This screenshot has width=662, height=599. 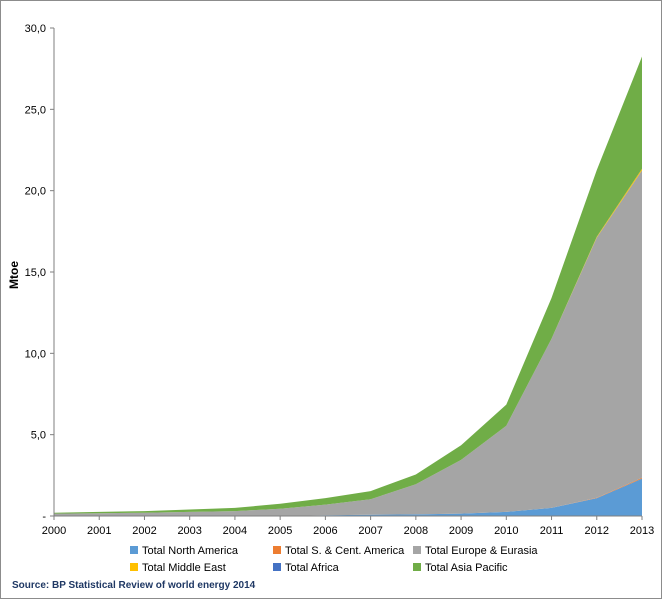 I want to click on y-tick-label: 15,0, so click(x=35, y=273).